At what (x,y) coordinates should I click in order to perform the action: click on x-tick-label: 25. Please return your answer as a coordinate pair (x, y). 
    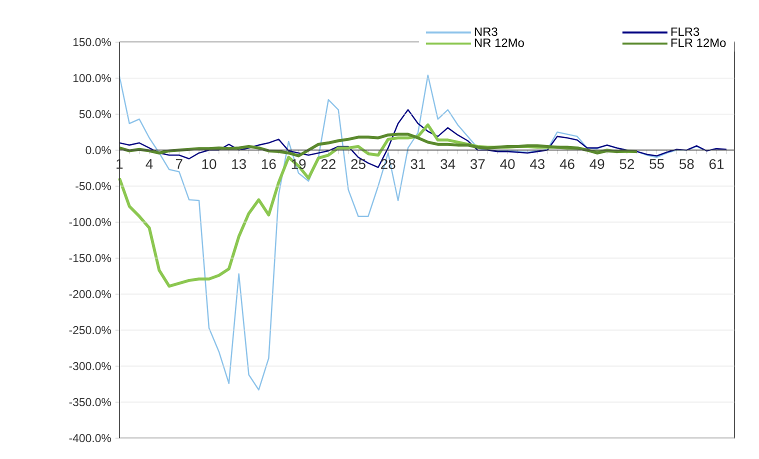
    Looking at the image, I should click on (358, 164).